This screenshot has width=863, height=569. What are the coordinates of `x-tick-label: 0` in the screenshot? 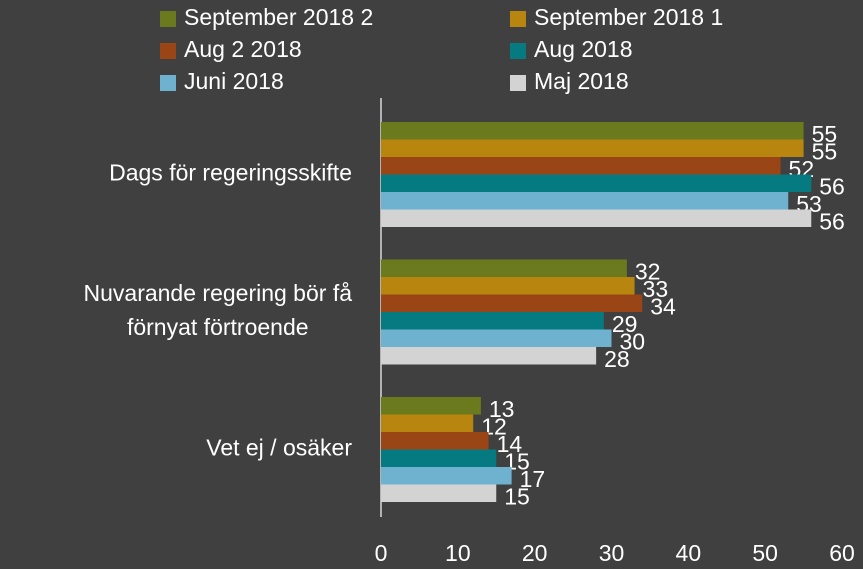 It's located at (381, 553).